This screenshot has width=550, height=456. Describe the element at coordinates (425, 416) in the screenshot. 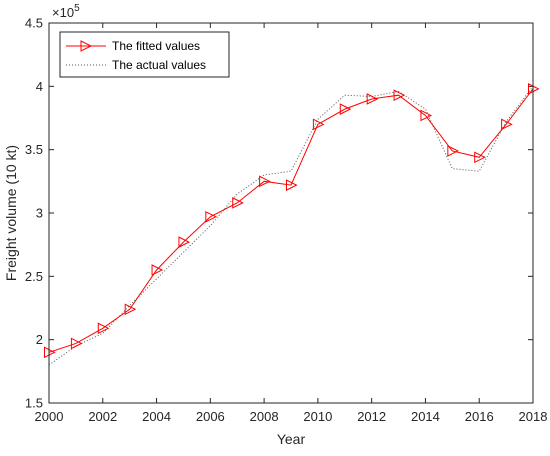

I see `x-tick-label: 2014` at that location.